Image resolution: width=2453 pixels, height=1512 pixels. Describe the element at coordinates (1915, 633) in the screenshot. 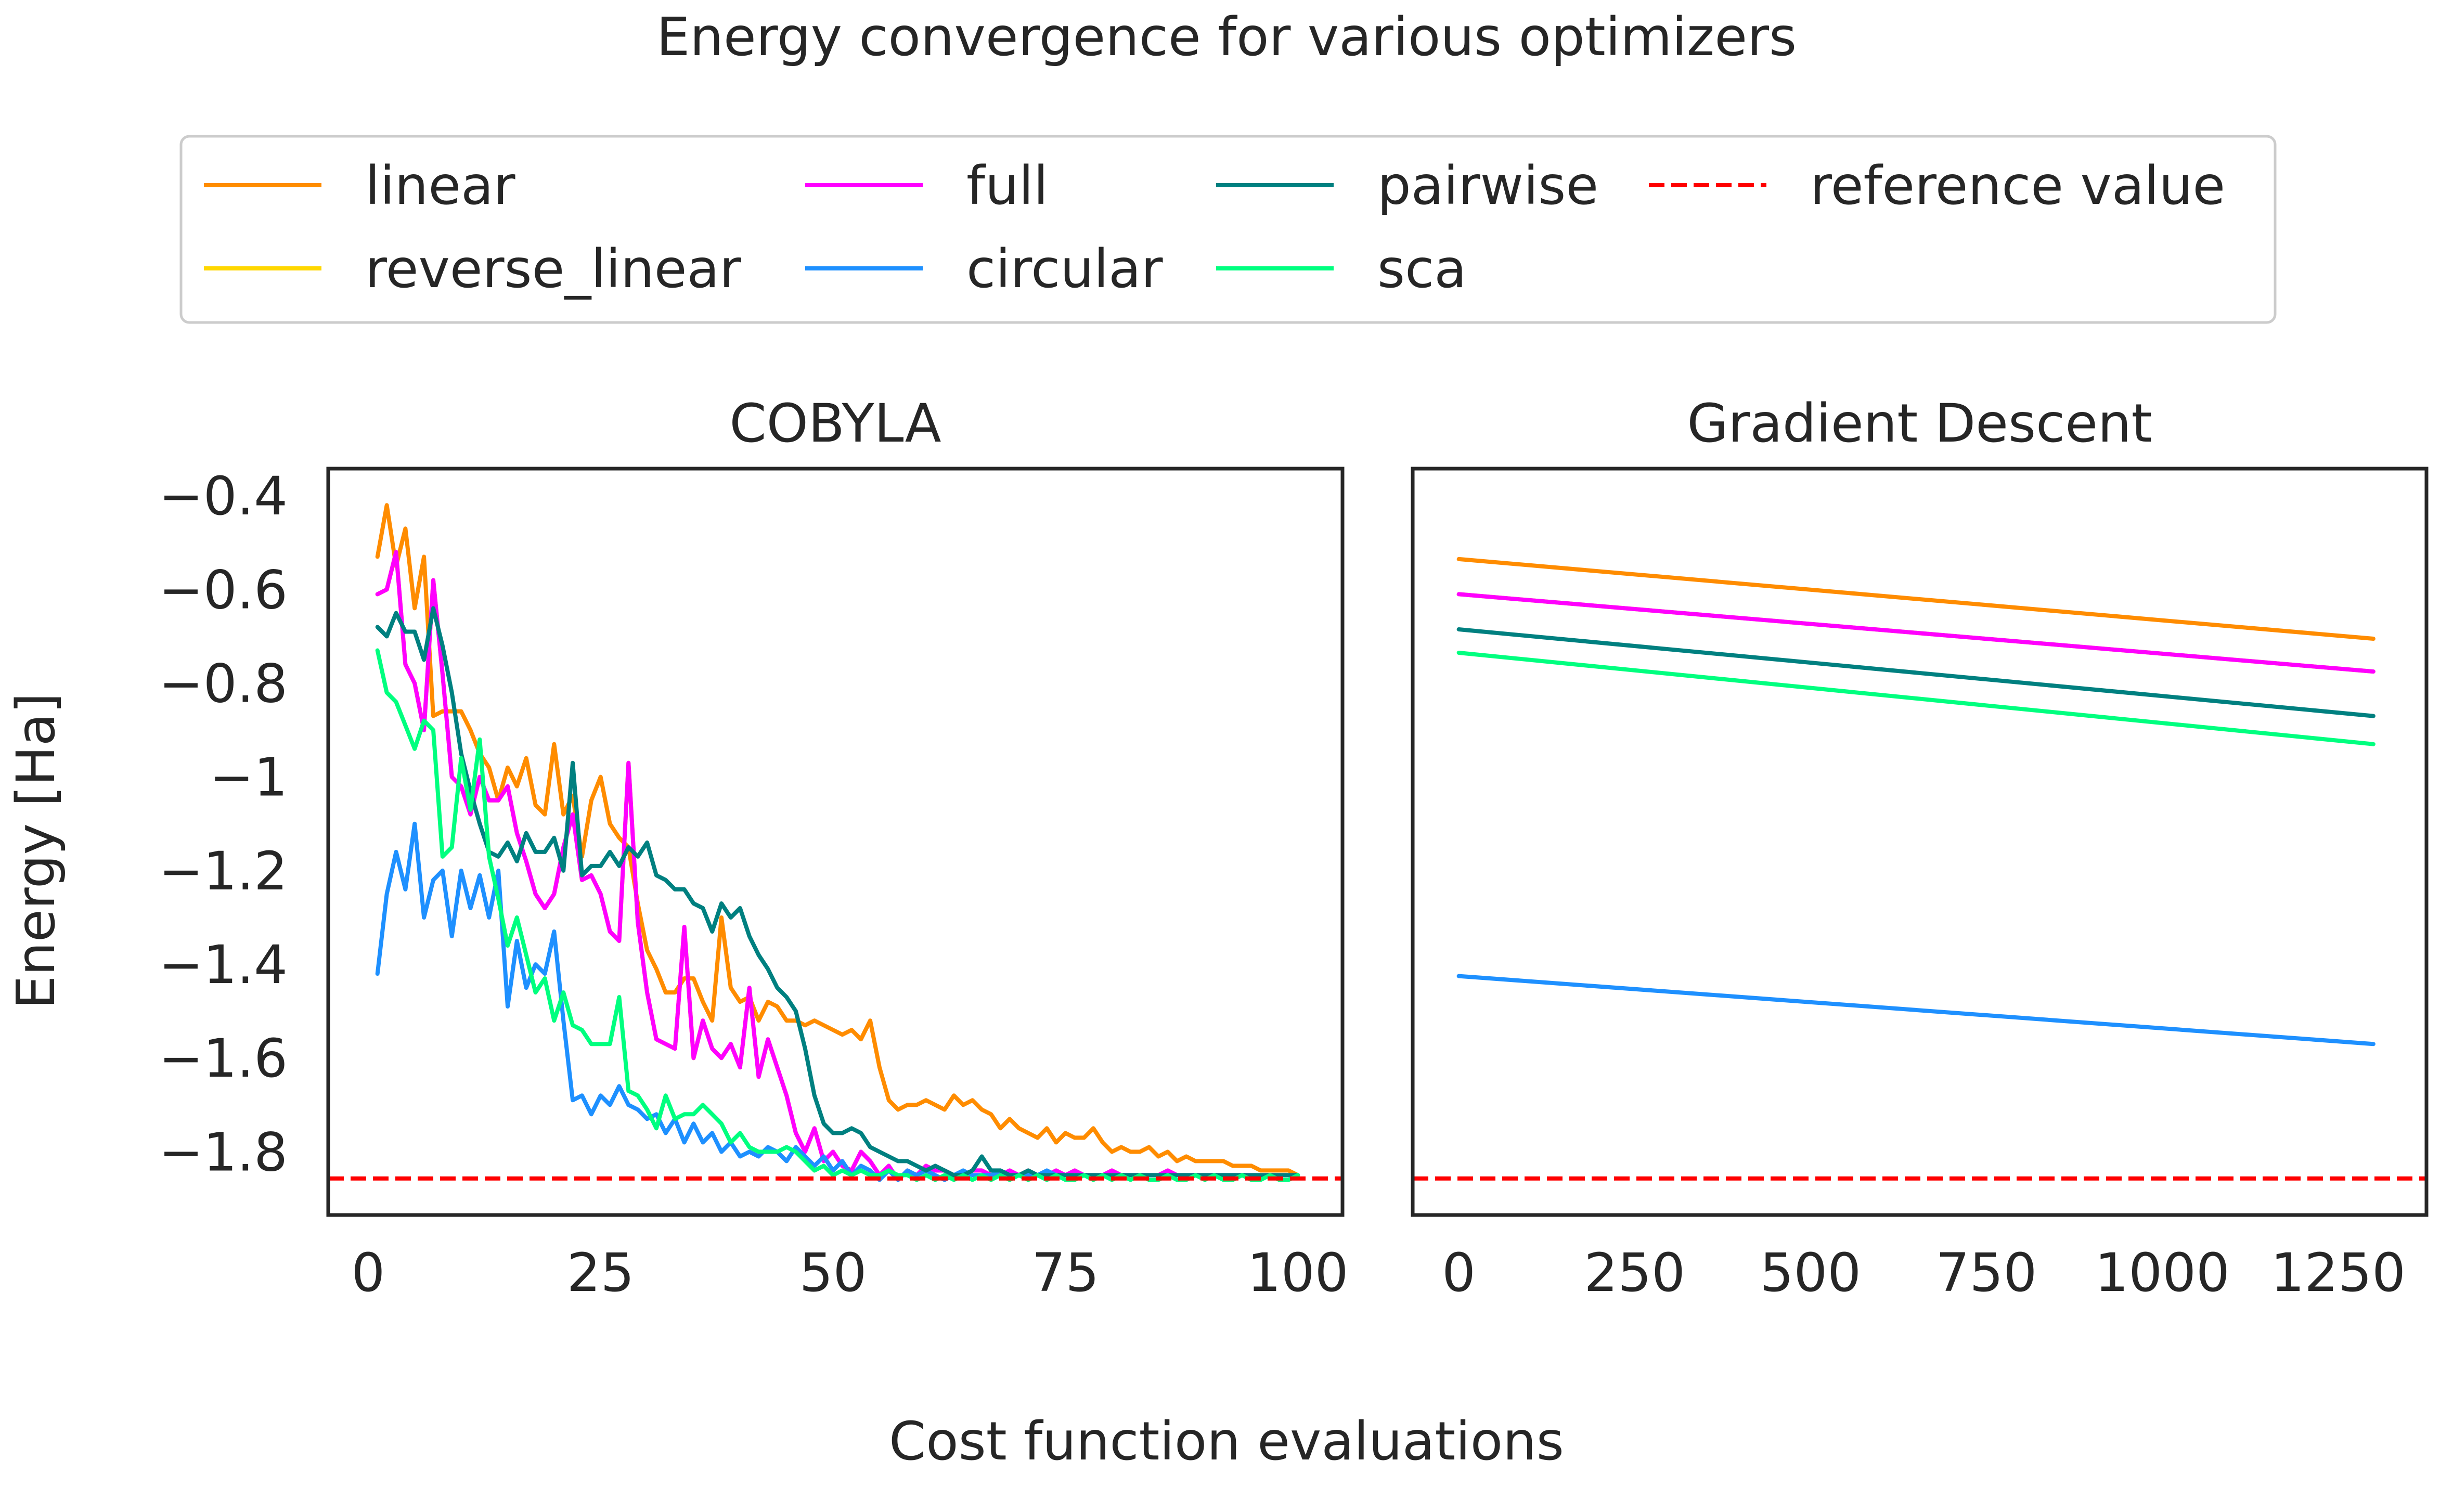

I see `series-line-full` at that location.